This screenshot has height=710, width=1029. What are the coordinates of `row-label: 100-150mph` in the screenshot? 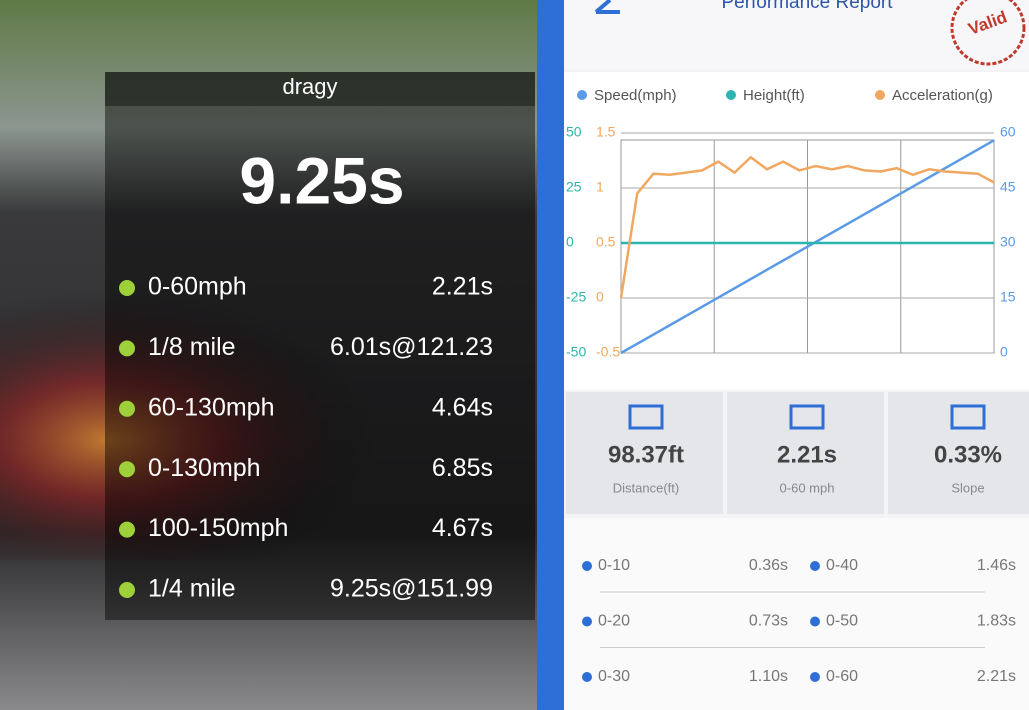 It's located at (218, 528).